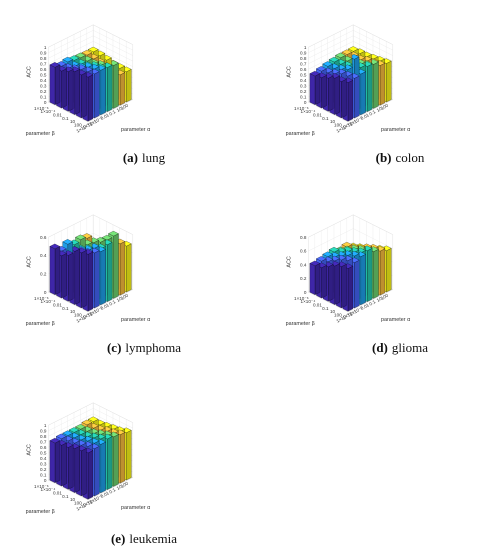 Image resolution: width=477 pixels, height=550 pixels. What do you see at coordinates (114, 347) in the screenshot?
I see `caption-letter: (c)` at bounding box center [114, 347].